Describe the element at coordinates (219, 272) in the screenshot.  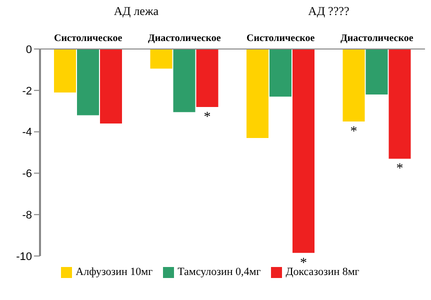
I see `legend-label: Тамсулозин 0,4мг` at that location.